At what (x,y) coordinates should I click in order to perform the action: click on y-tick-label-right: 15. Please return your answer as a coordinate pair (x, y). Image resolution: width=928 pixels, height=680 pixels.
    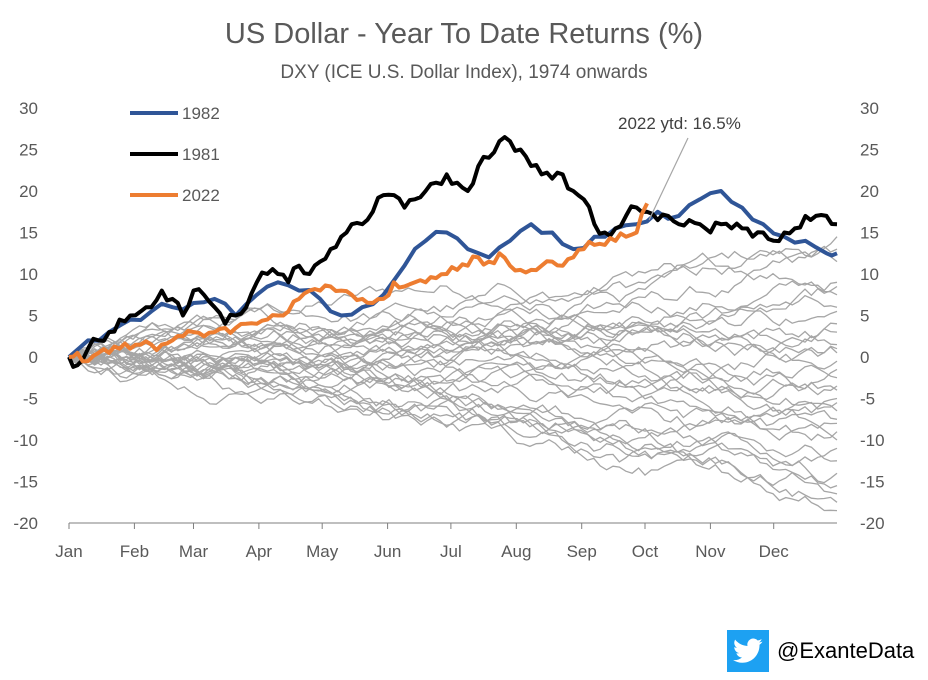
    Looking at the image, I should click on (869, 233).